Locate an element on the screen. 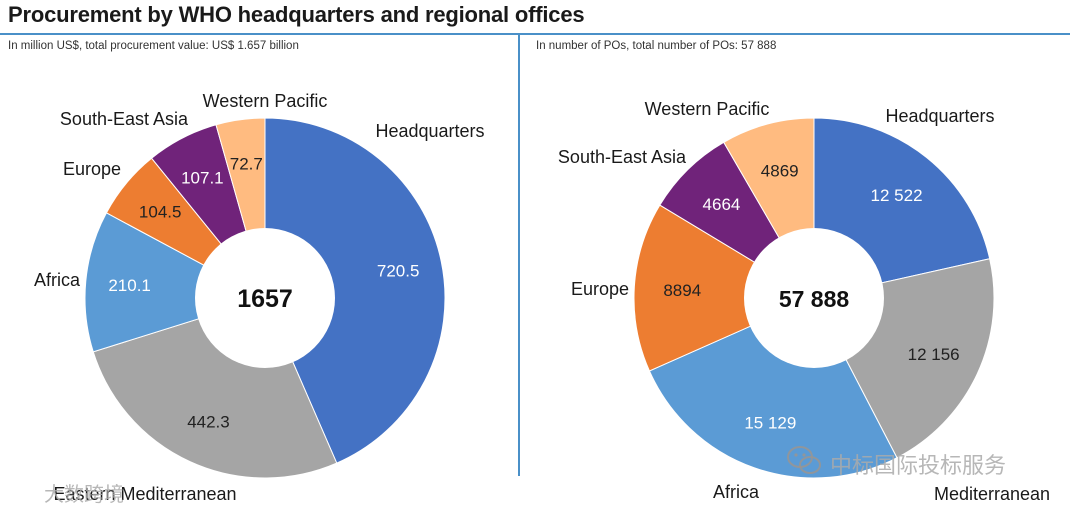 Image resolution: width=1080 pixels, height=511 pixels. watermark-left: 大数跨境 is located at coordinates (84, 495).